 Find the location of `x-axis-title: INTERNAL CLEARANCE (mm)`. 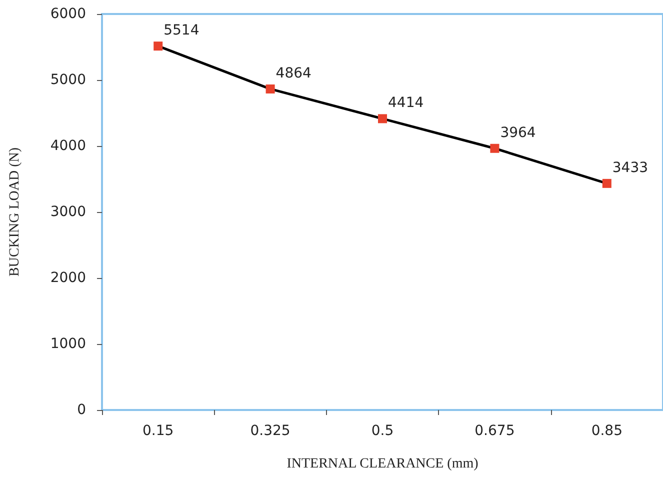

x-axis-title: INTERNAL CLEARANCE (mm) is located at coordinates (382, 464).